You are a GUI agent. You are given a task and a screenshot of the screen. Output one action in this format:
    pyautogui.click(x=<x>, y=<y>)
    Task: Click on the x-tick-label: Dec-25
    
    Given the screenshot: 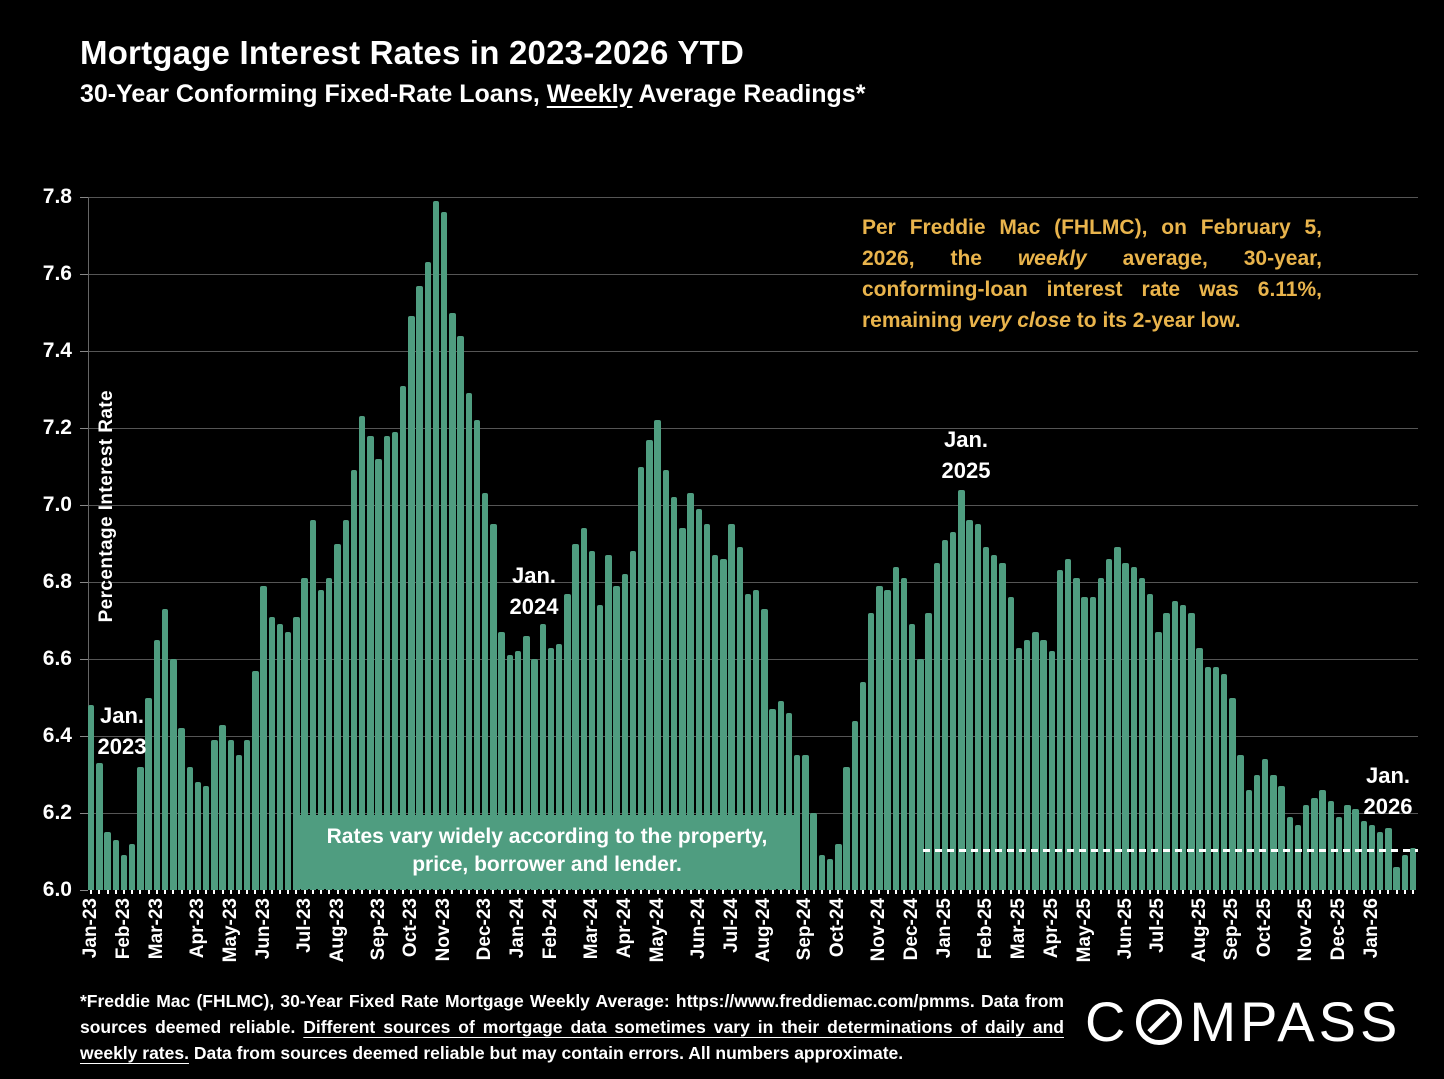 What is the action you would take?
    pyautogui.click(x=1339, y=929)
    